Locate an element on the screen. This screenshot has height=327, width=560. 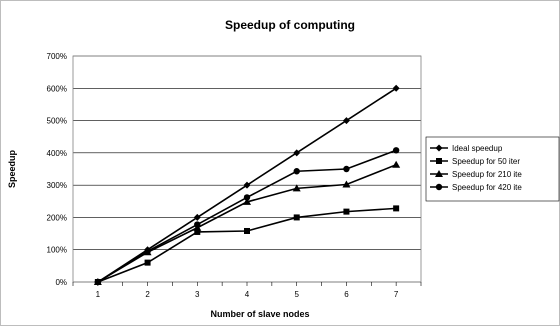
y-tick-label: 100% is located at coordinates (57, 250).